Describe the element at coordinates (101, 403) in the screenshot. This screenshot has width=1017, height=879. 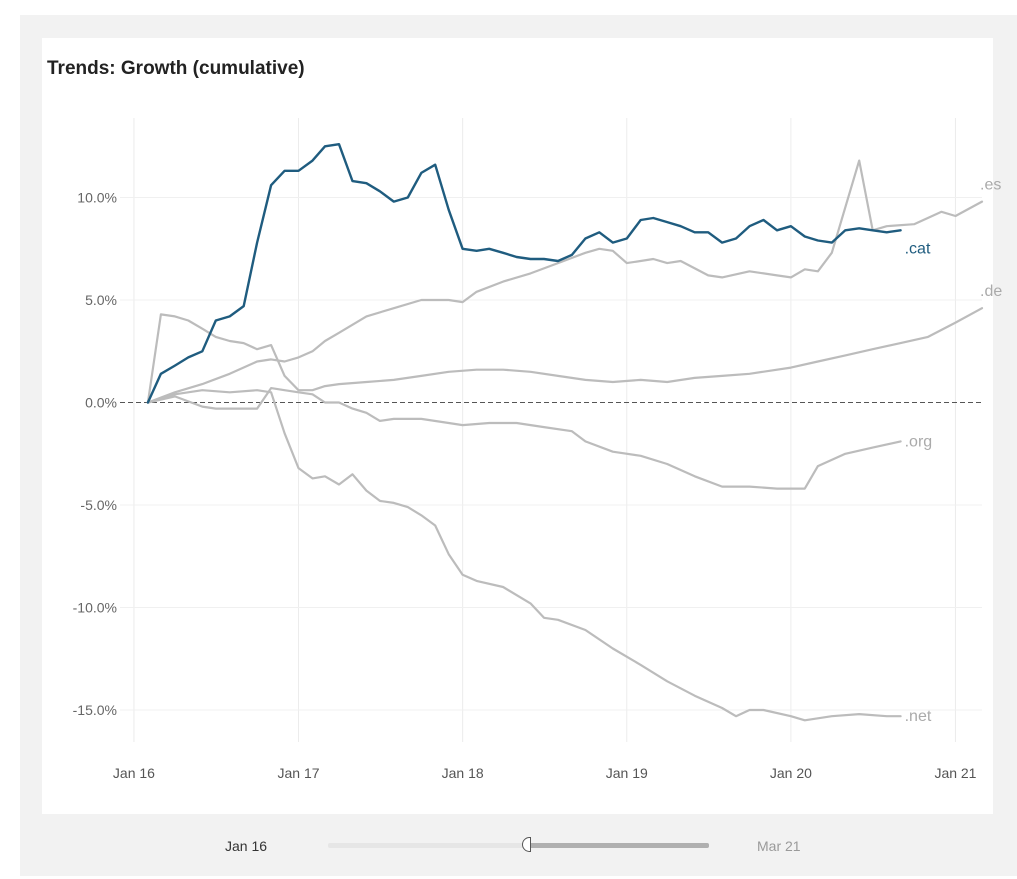
I see `y-tick-label: 0.0%` at that location.